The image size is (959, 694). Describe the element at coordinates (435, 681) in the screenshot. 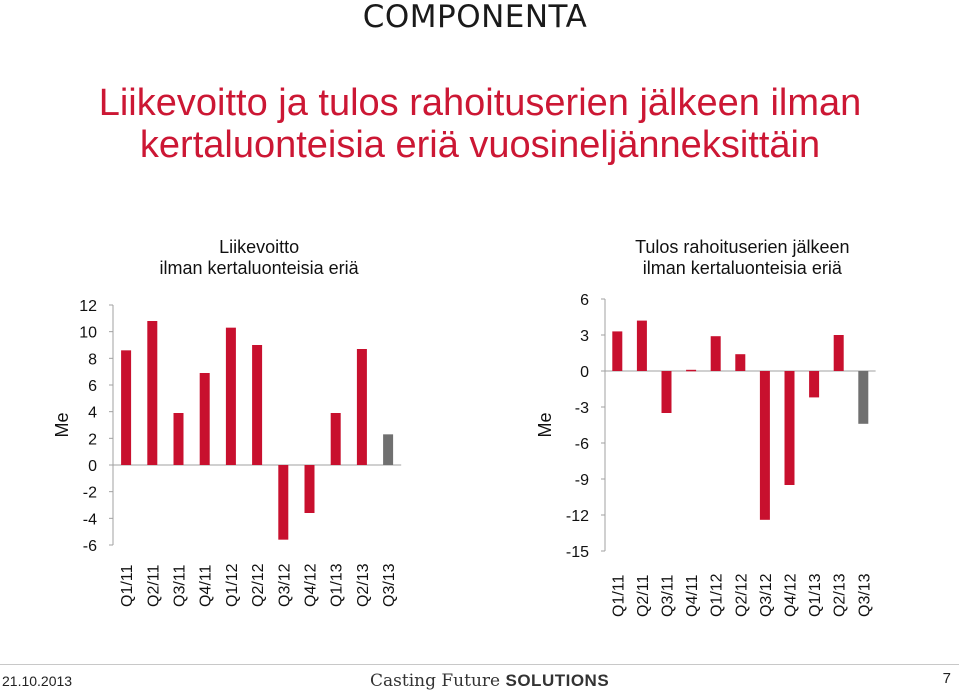

I see `footer-tagline-prefix: Casting Future` at that location.